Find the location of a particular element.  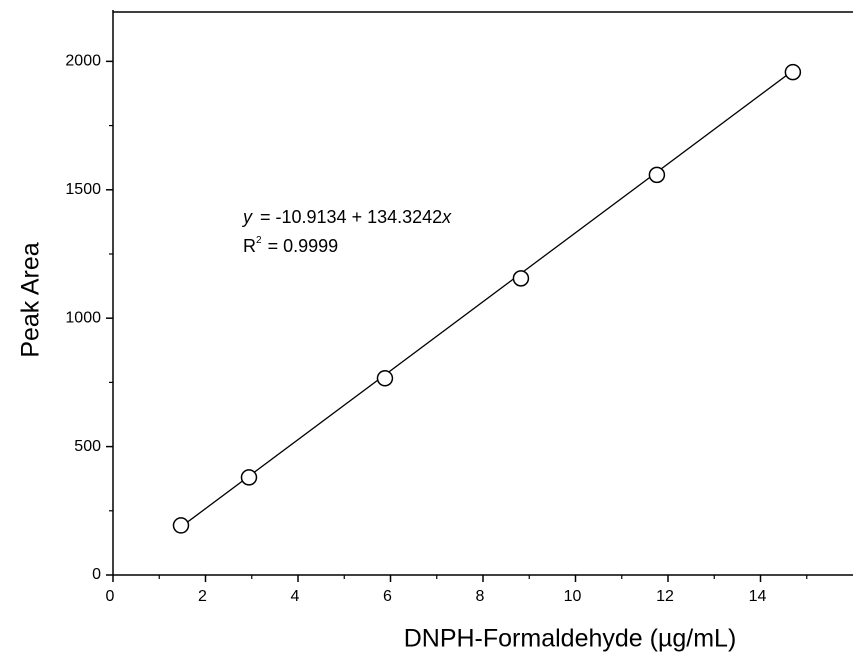

x-tick-label: 8 is located at coordinates (480, 596).